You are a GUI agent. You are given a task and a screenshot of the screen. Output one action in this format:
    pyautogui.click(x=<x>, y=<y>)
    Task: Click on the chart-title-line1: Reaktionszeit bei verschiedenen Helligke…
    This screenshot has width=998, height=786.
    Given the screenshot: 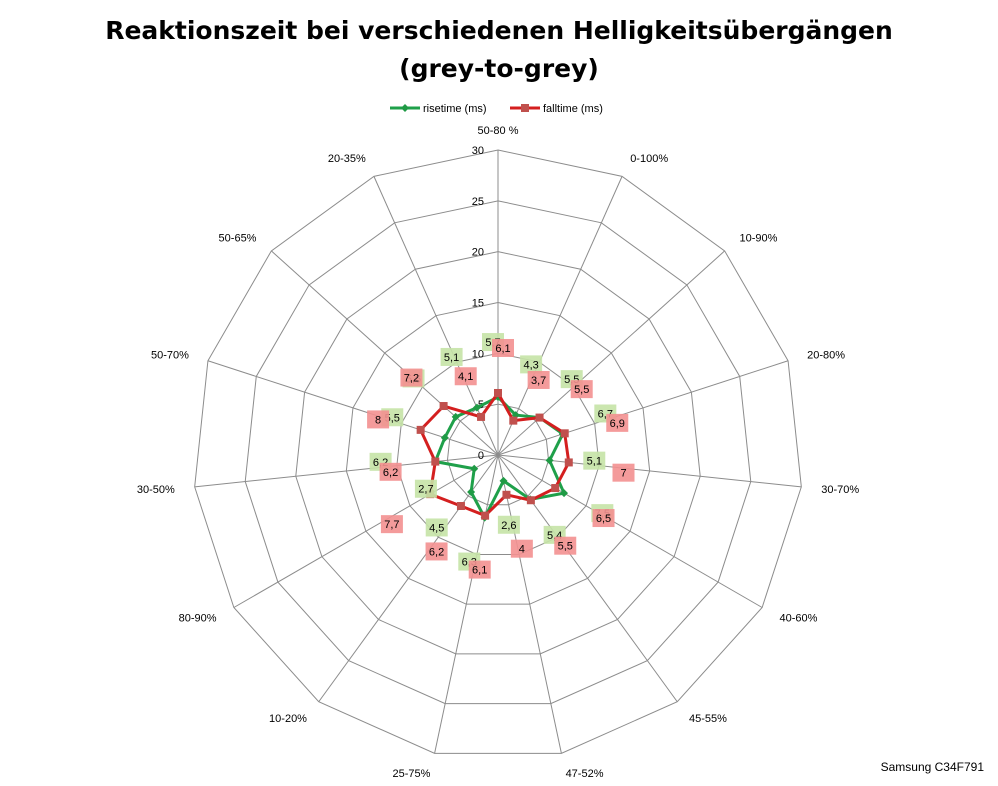 What is the action you would take?
    pyautogui.click(x=499, y=30)
    